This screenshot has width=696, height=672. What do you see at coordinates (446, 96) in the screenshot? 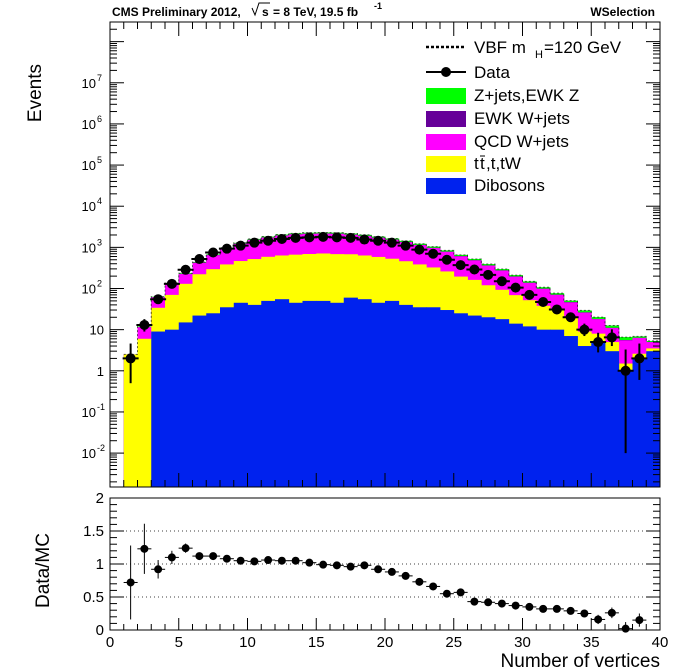
I see `legend-zjets-swatch` at bounding box center [446, 96].